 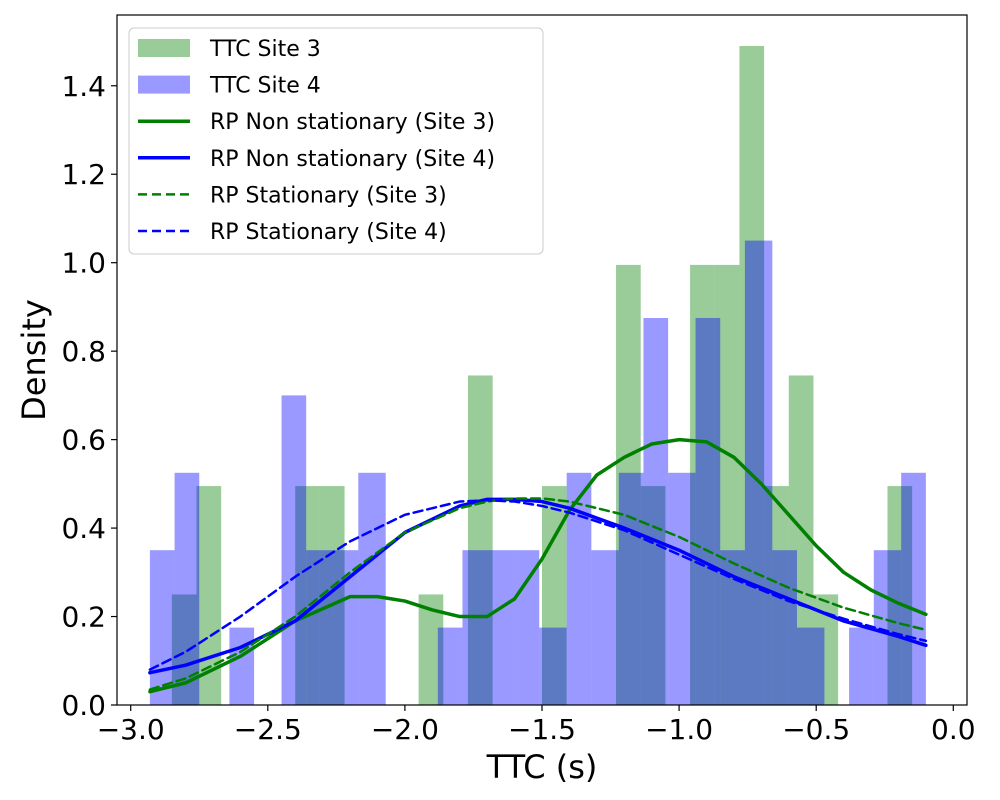 I want to click on y-axis-title: Density, so click(x=34, y=360).